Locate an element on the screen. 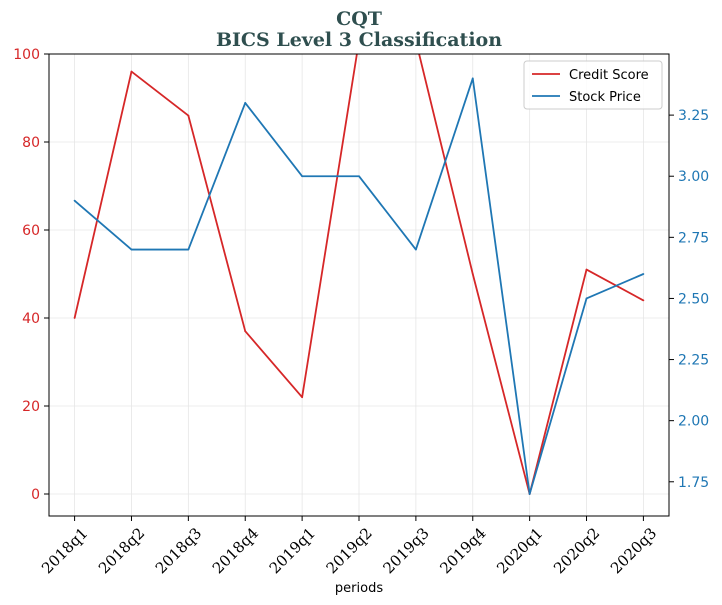  right-y-axis: 1.75 2.00 2.25 2.50 2.75 3.00 3.25 is located at coordinates (689, 299).